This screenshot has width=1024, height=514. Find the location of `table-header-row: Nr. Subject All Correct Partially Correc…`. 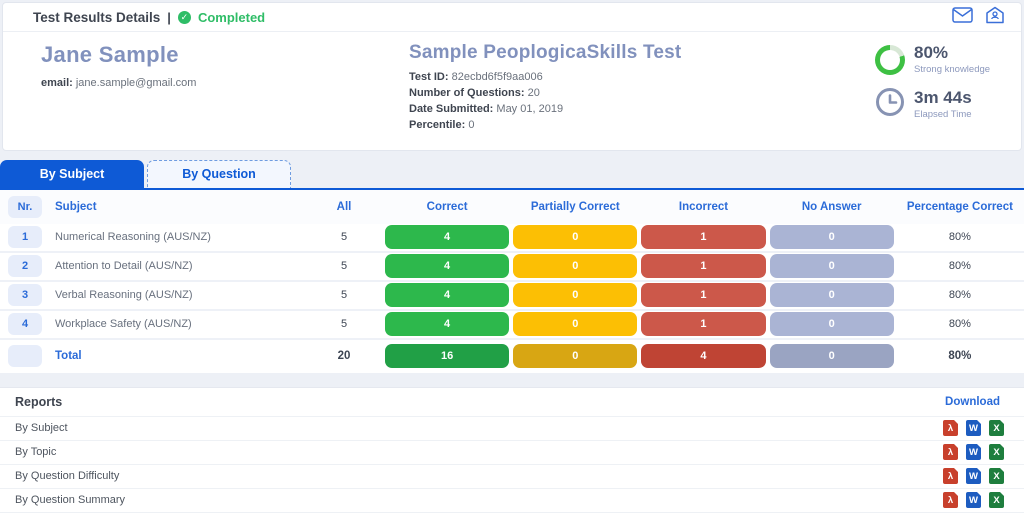

table-header-row: Nr. Subject All Correct Partially Correc… is located at coordinates (512, 206).